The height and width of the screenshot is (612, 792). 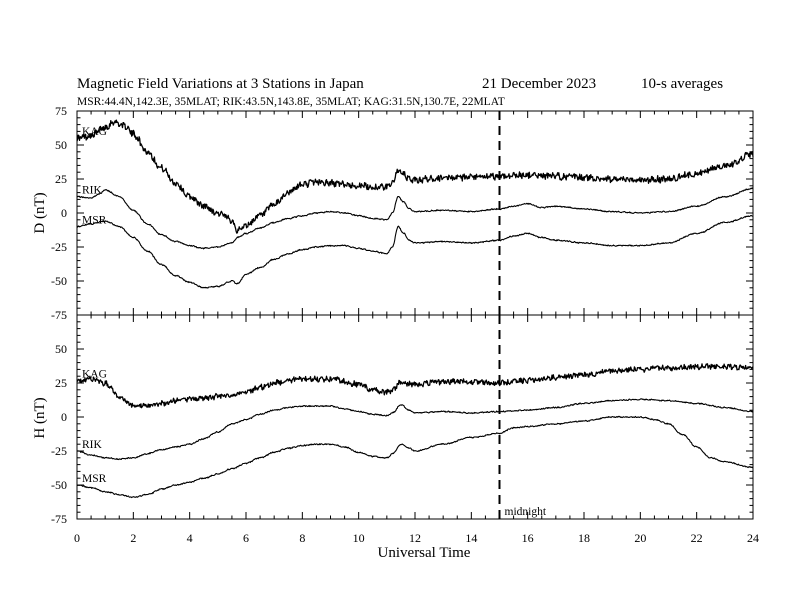 I want to click on x-tick-label: 6, so click(x=246, y=538).